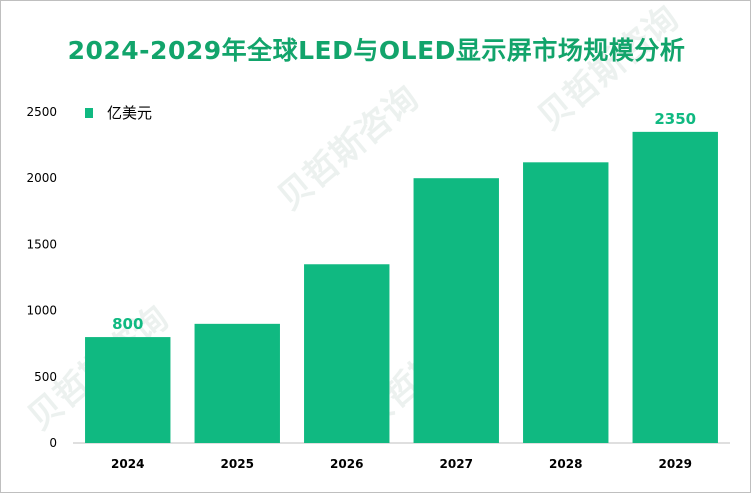  What do you see at coordinates (237, 464) in the screenshot?
I see `x-tick-label: 2025` at bounding box center [237, 464].